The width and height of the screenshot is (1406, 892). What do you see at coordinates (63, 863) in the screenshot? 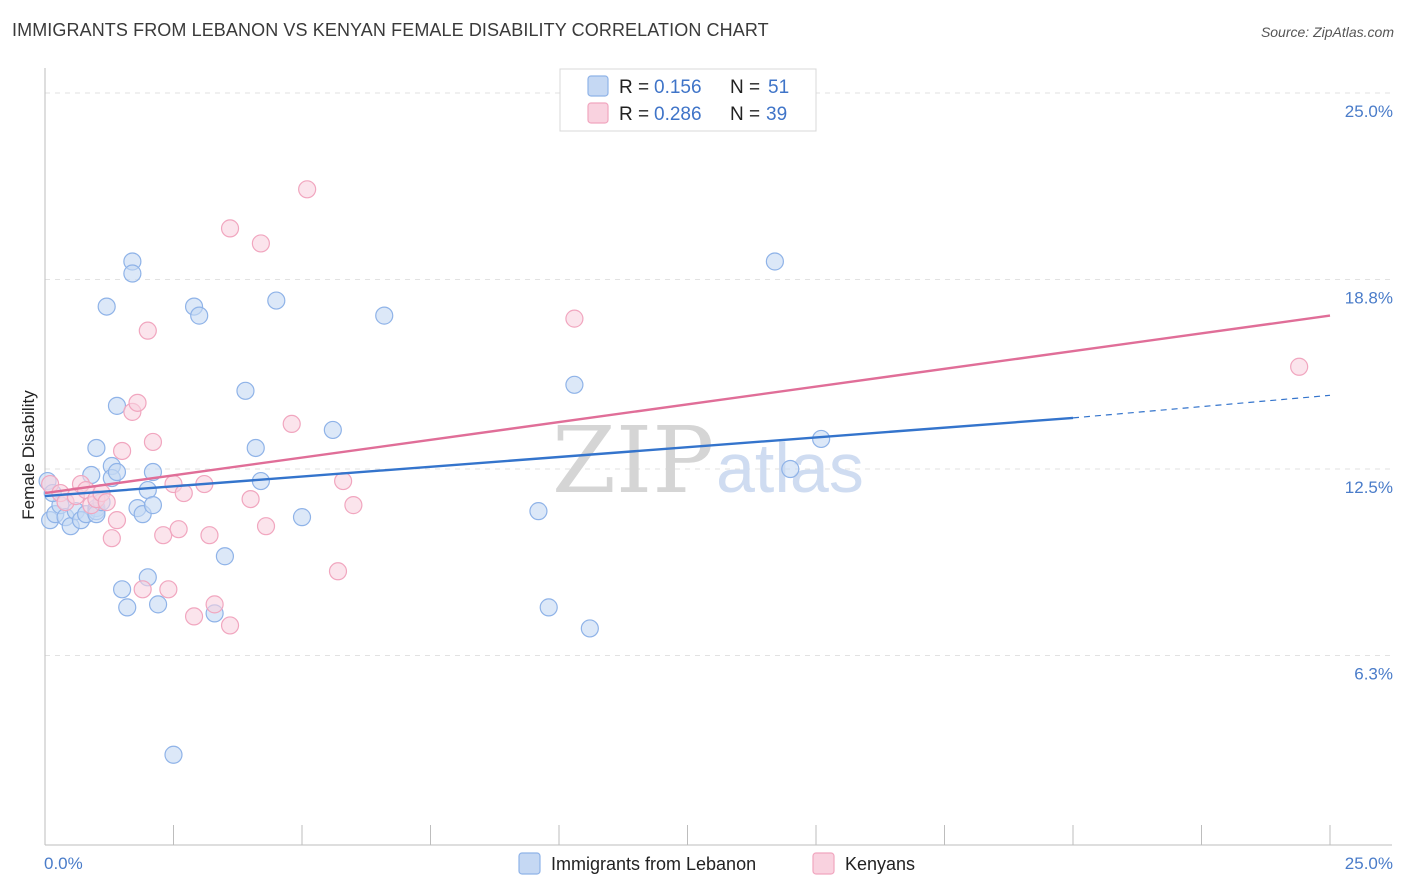
I see `x-tick-label-min: 0.0%` at bounding box center [63, 863].